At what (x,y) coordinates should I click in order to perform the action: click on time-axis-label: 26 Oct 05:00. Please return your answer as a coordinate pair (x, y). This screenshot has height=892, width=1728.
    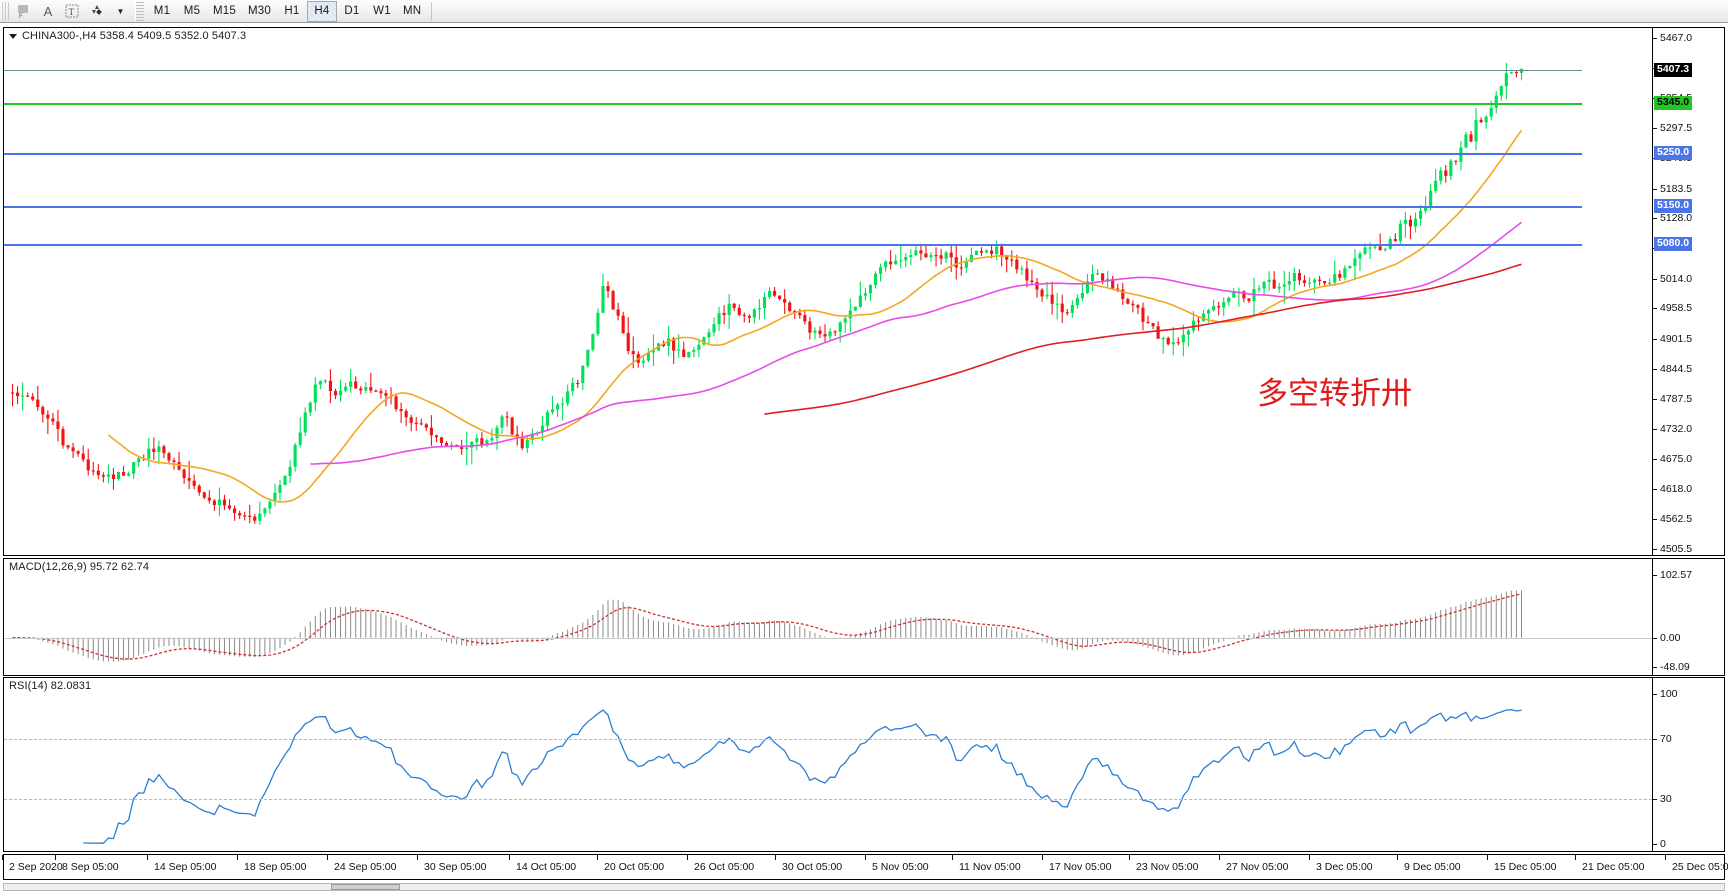
    Looking at the image, I should click on (720, 864).